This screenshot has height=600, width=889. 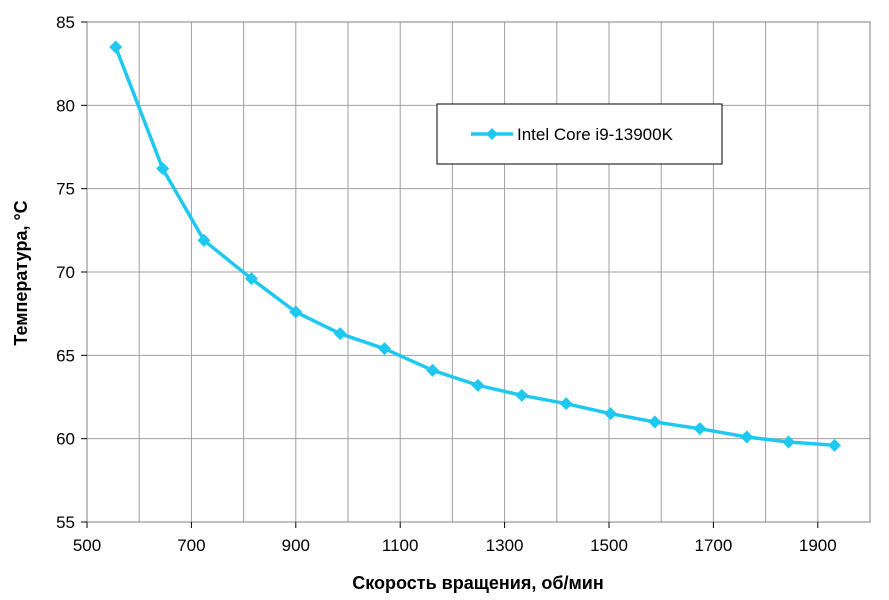 What do you see at coordinates (87, 545) in the screenshot?
I see `x-tick-label: 500` at bounding box center [87, 545].